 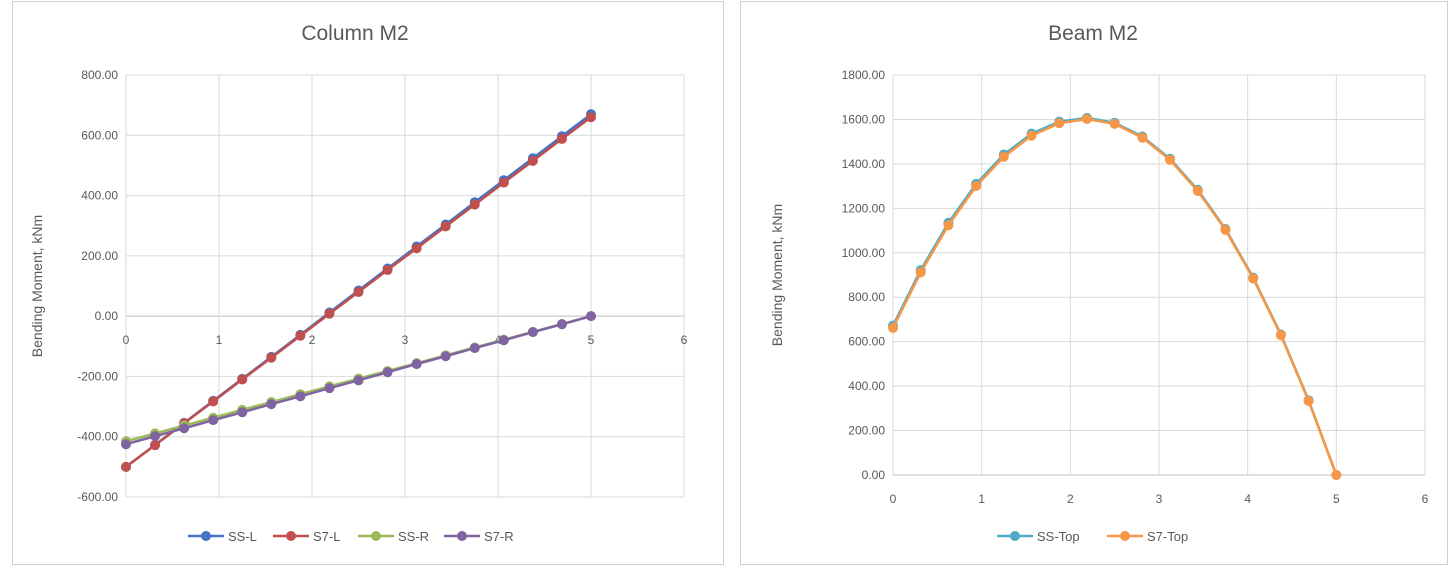 What do you see at coordinates (864, 164) in the screenshot?
I see `y-tick-label: 1400.00` at bounding box center [864, 164].